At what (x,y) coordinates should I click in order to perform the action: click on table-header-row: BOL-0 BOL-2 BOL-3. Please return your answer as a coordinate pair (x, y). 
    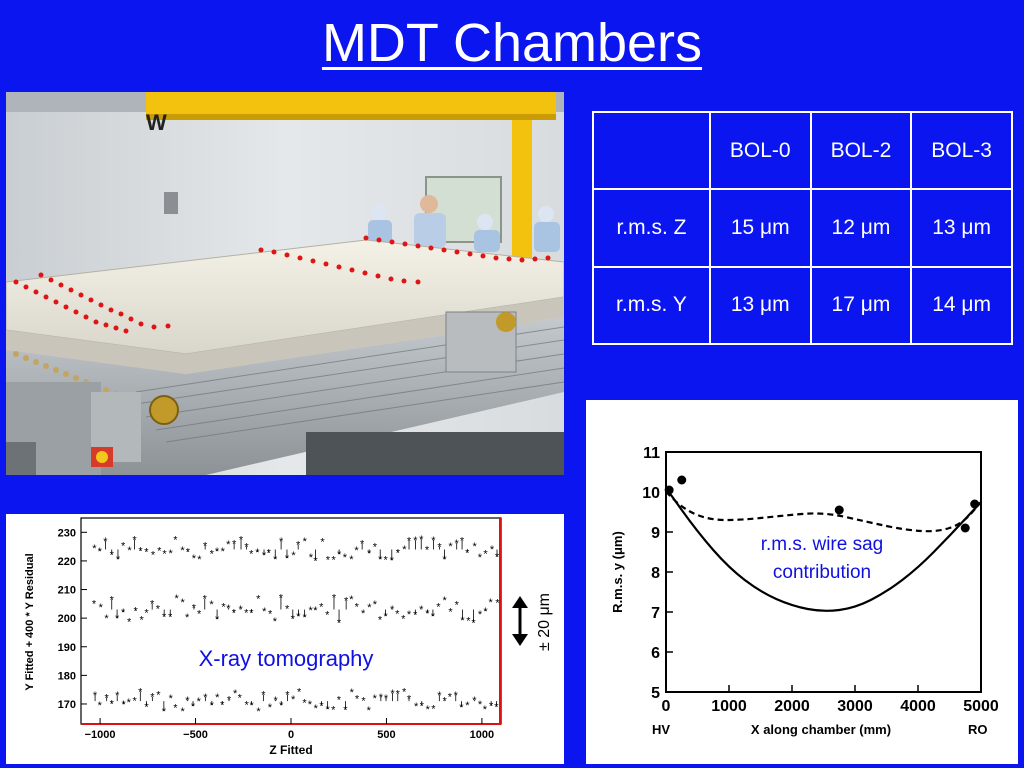
    Looking at the image, I should click on (802, 150).